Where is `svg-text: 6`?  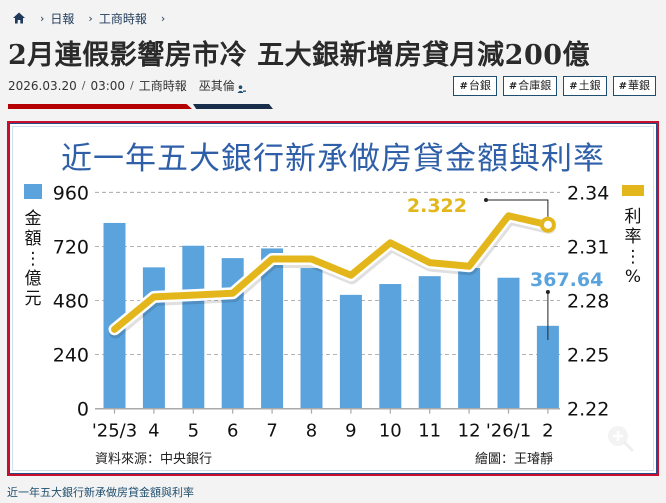
svg-text: 6 is located at coordinates (232, 431).